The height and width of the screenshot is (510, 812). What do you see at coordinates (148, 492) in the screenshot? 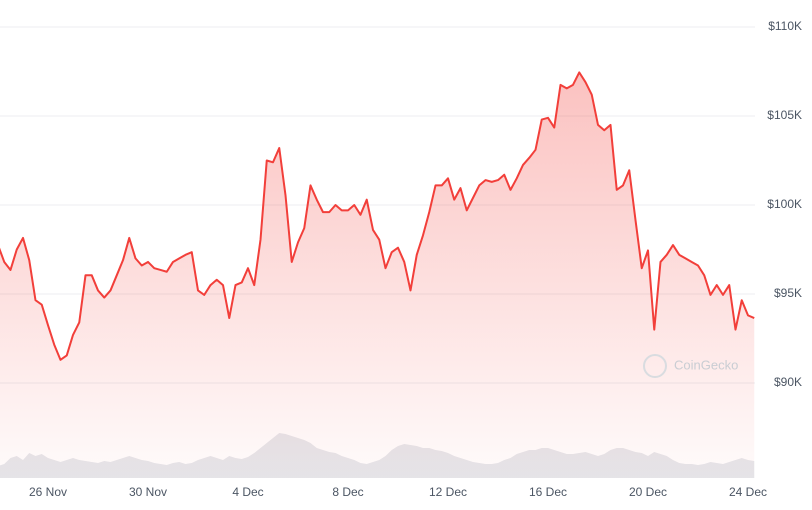
I see `x-tick-label: 30 Nov` at bounding box center [148, 492].